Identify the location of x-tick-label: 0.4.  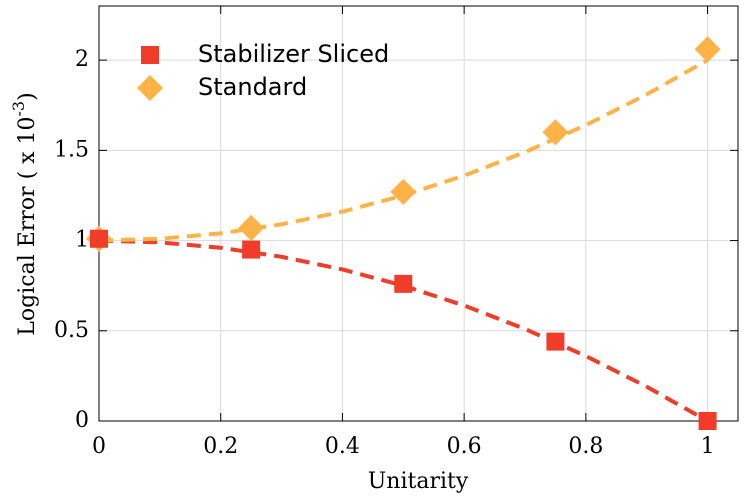
(342, 446).